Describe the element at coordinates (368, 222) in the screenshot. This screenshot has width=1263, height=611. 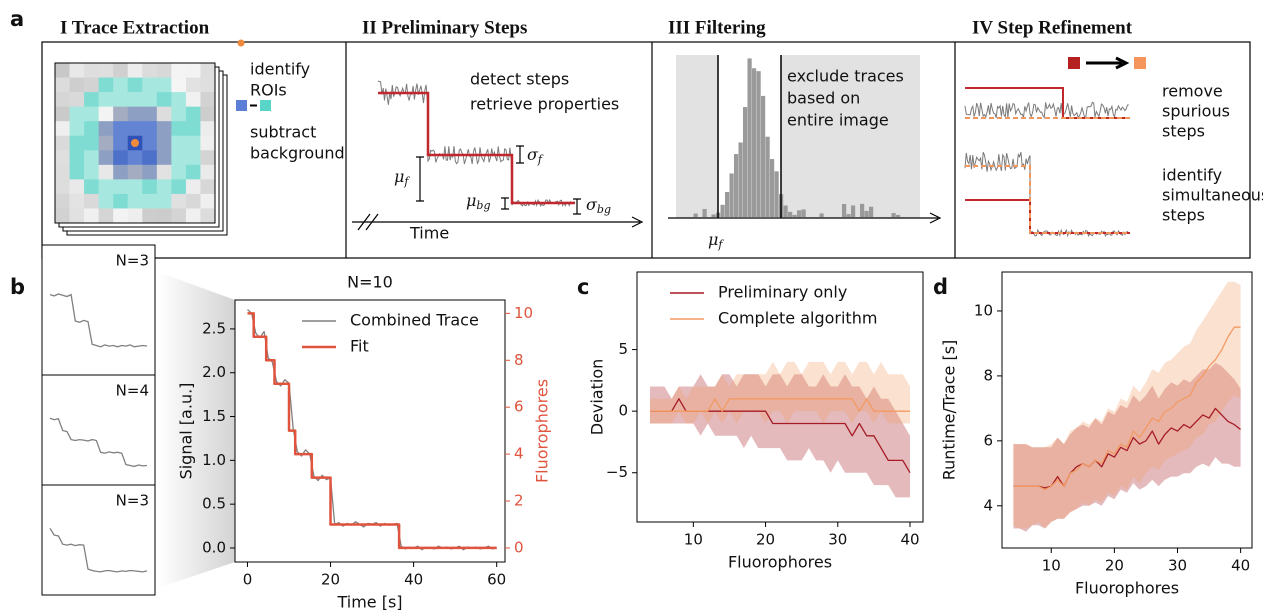
I see `axis-break` at that location.